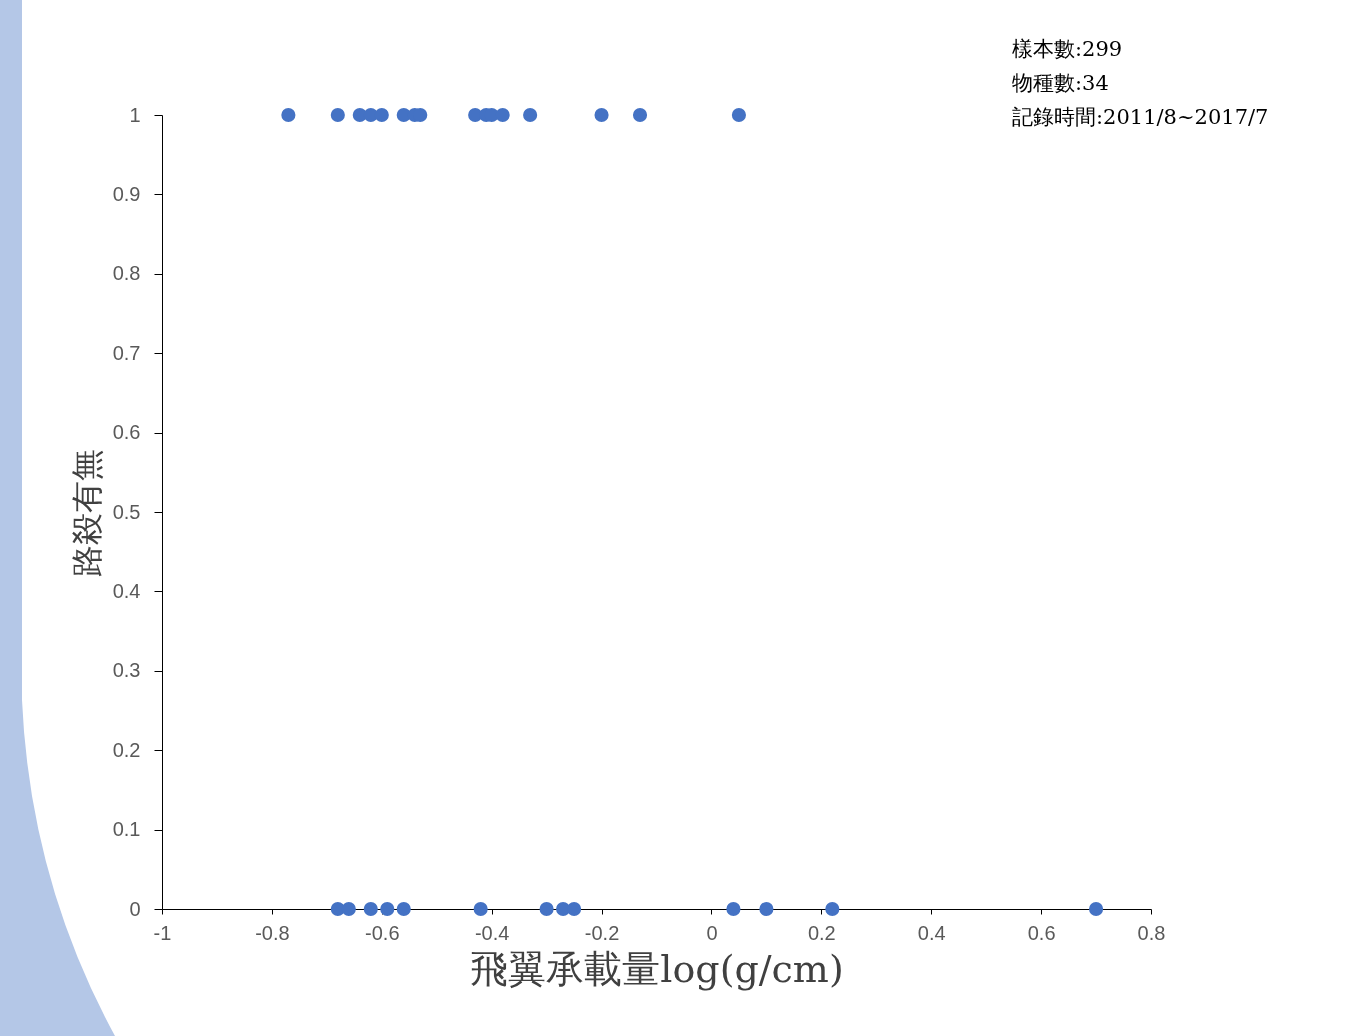 This screenshot has width=1361, height=1036. What do you see at coordinates (135, 908) in the screenshot?
I see `y-tick-label: 0` at bounding box center [135, 908].